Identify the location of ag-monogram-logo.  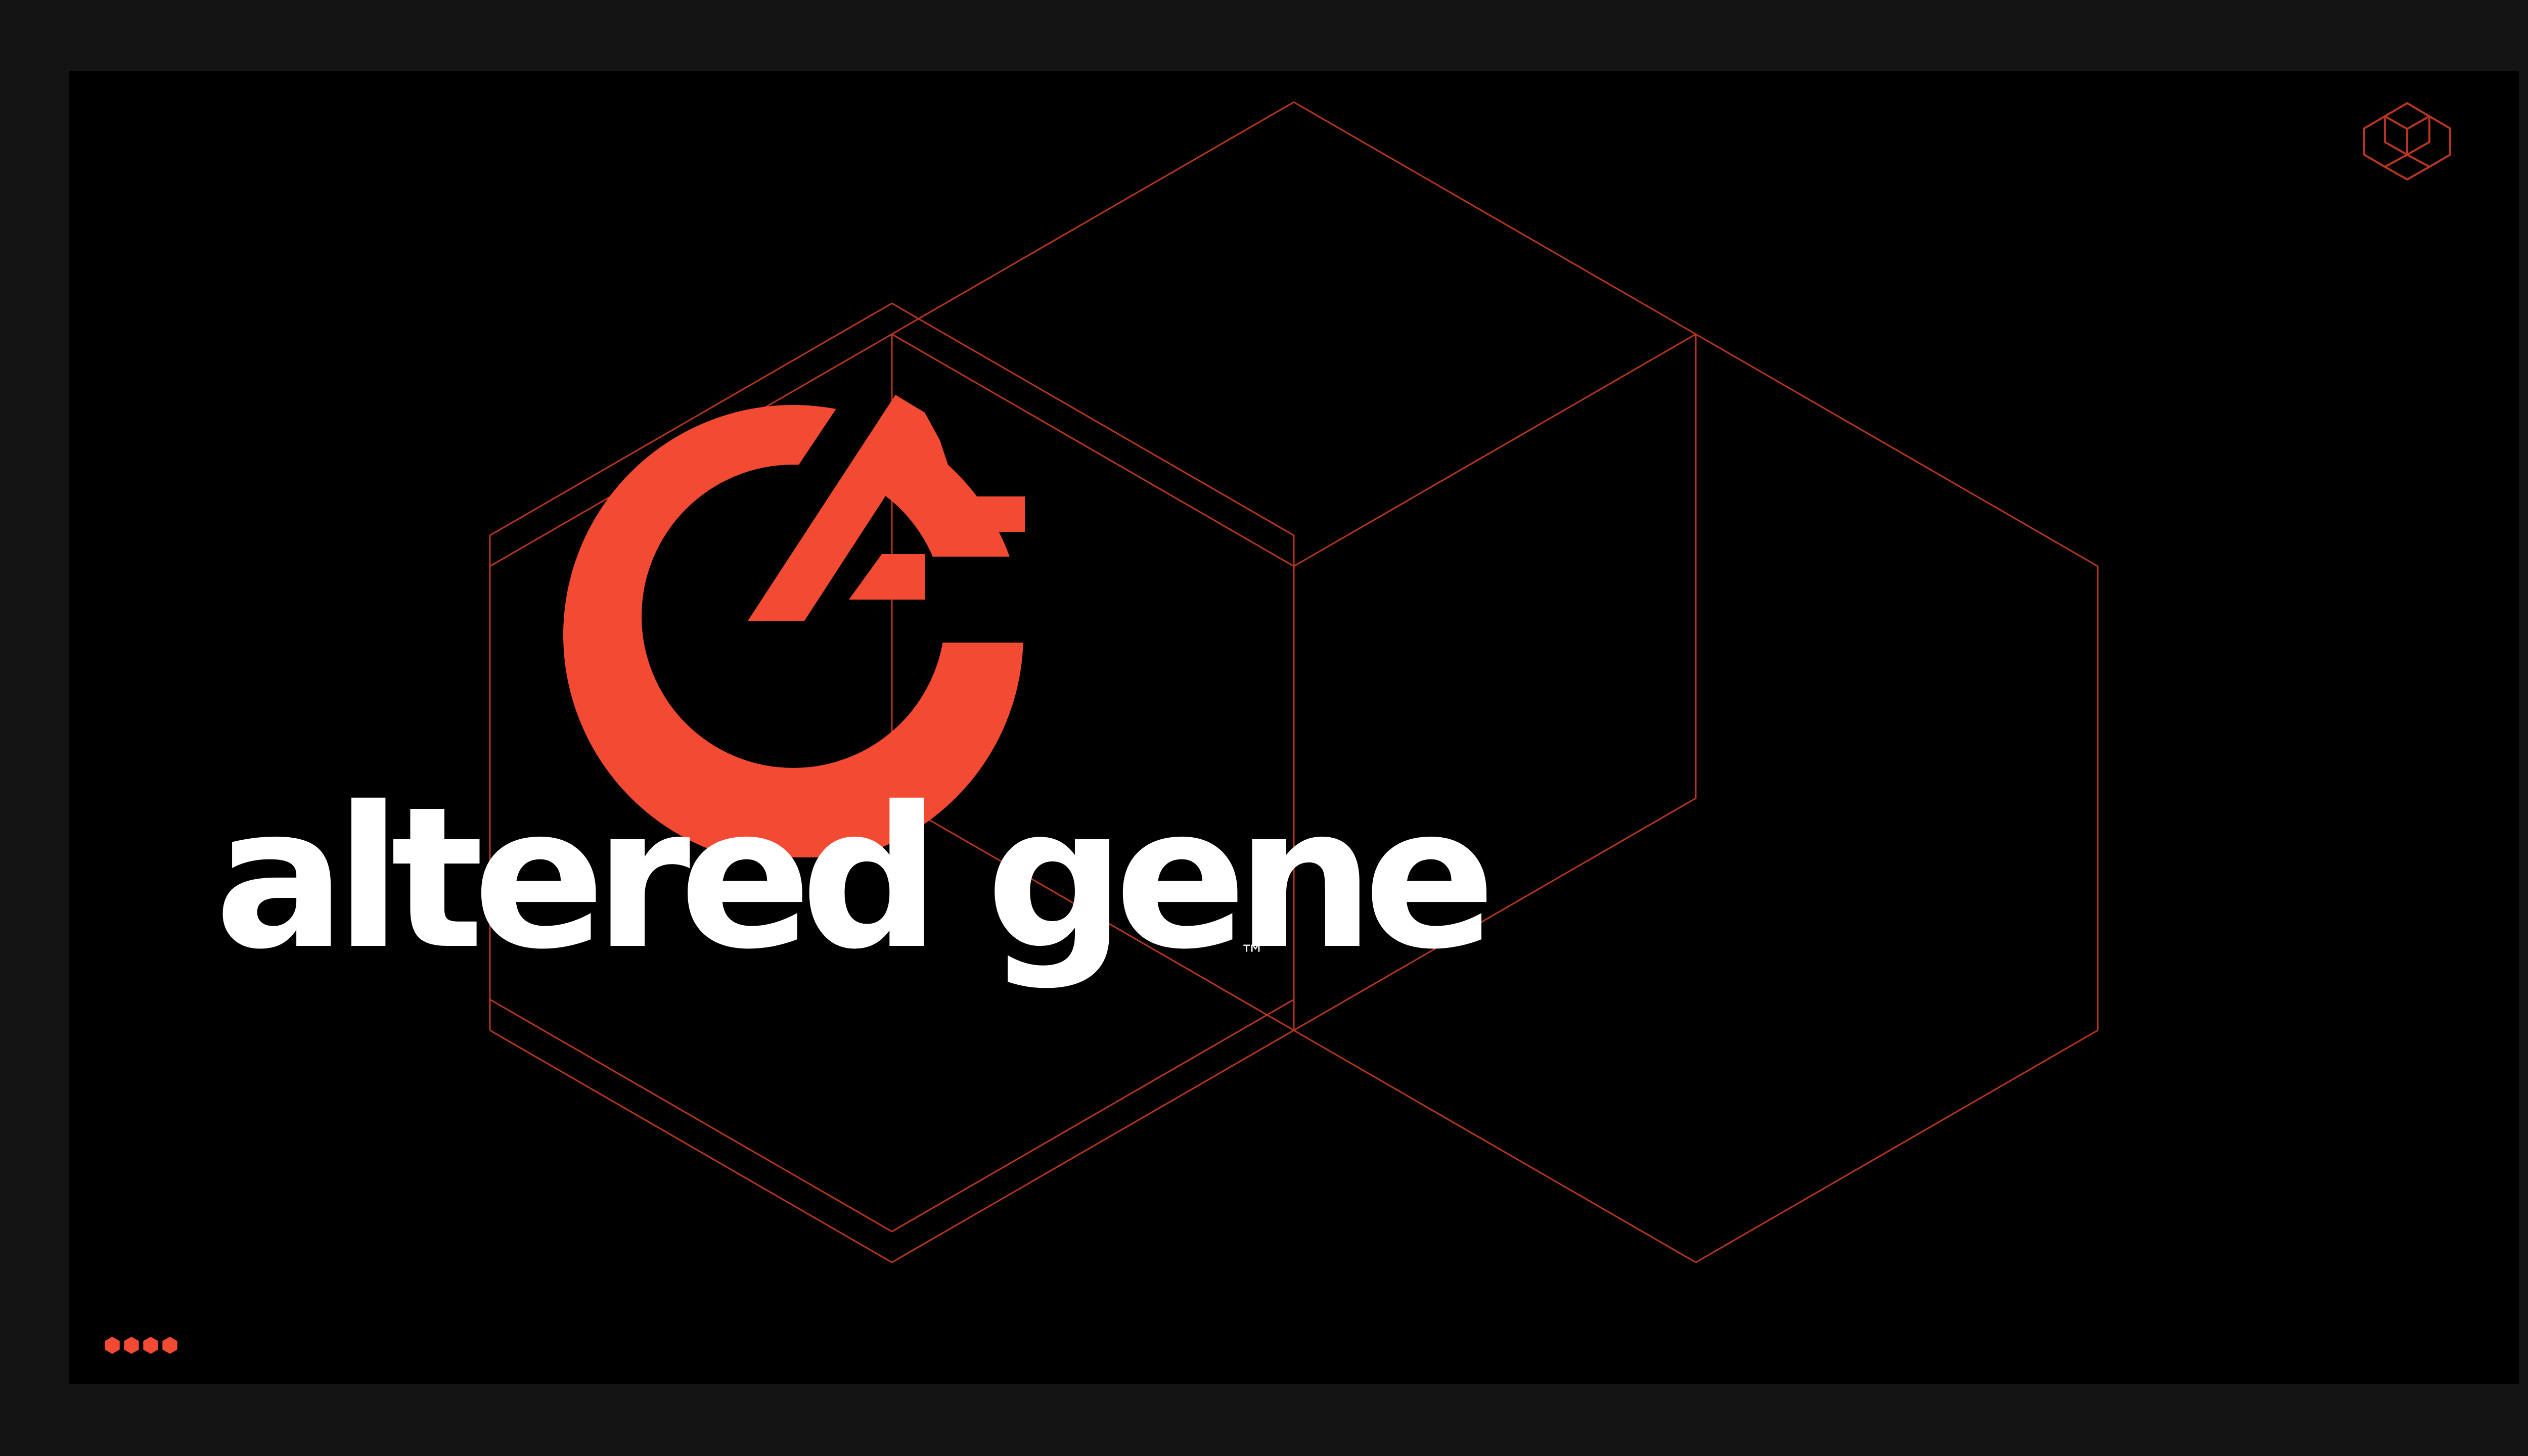
(794, 623).